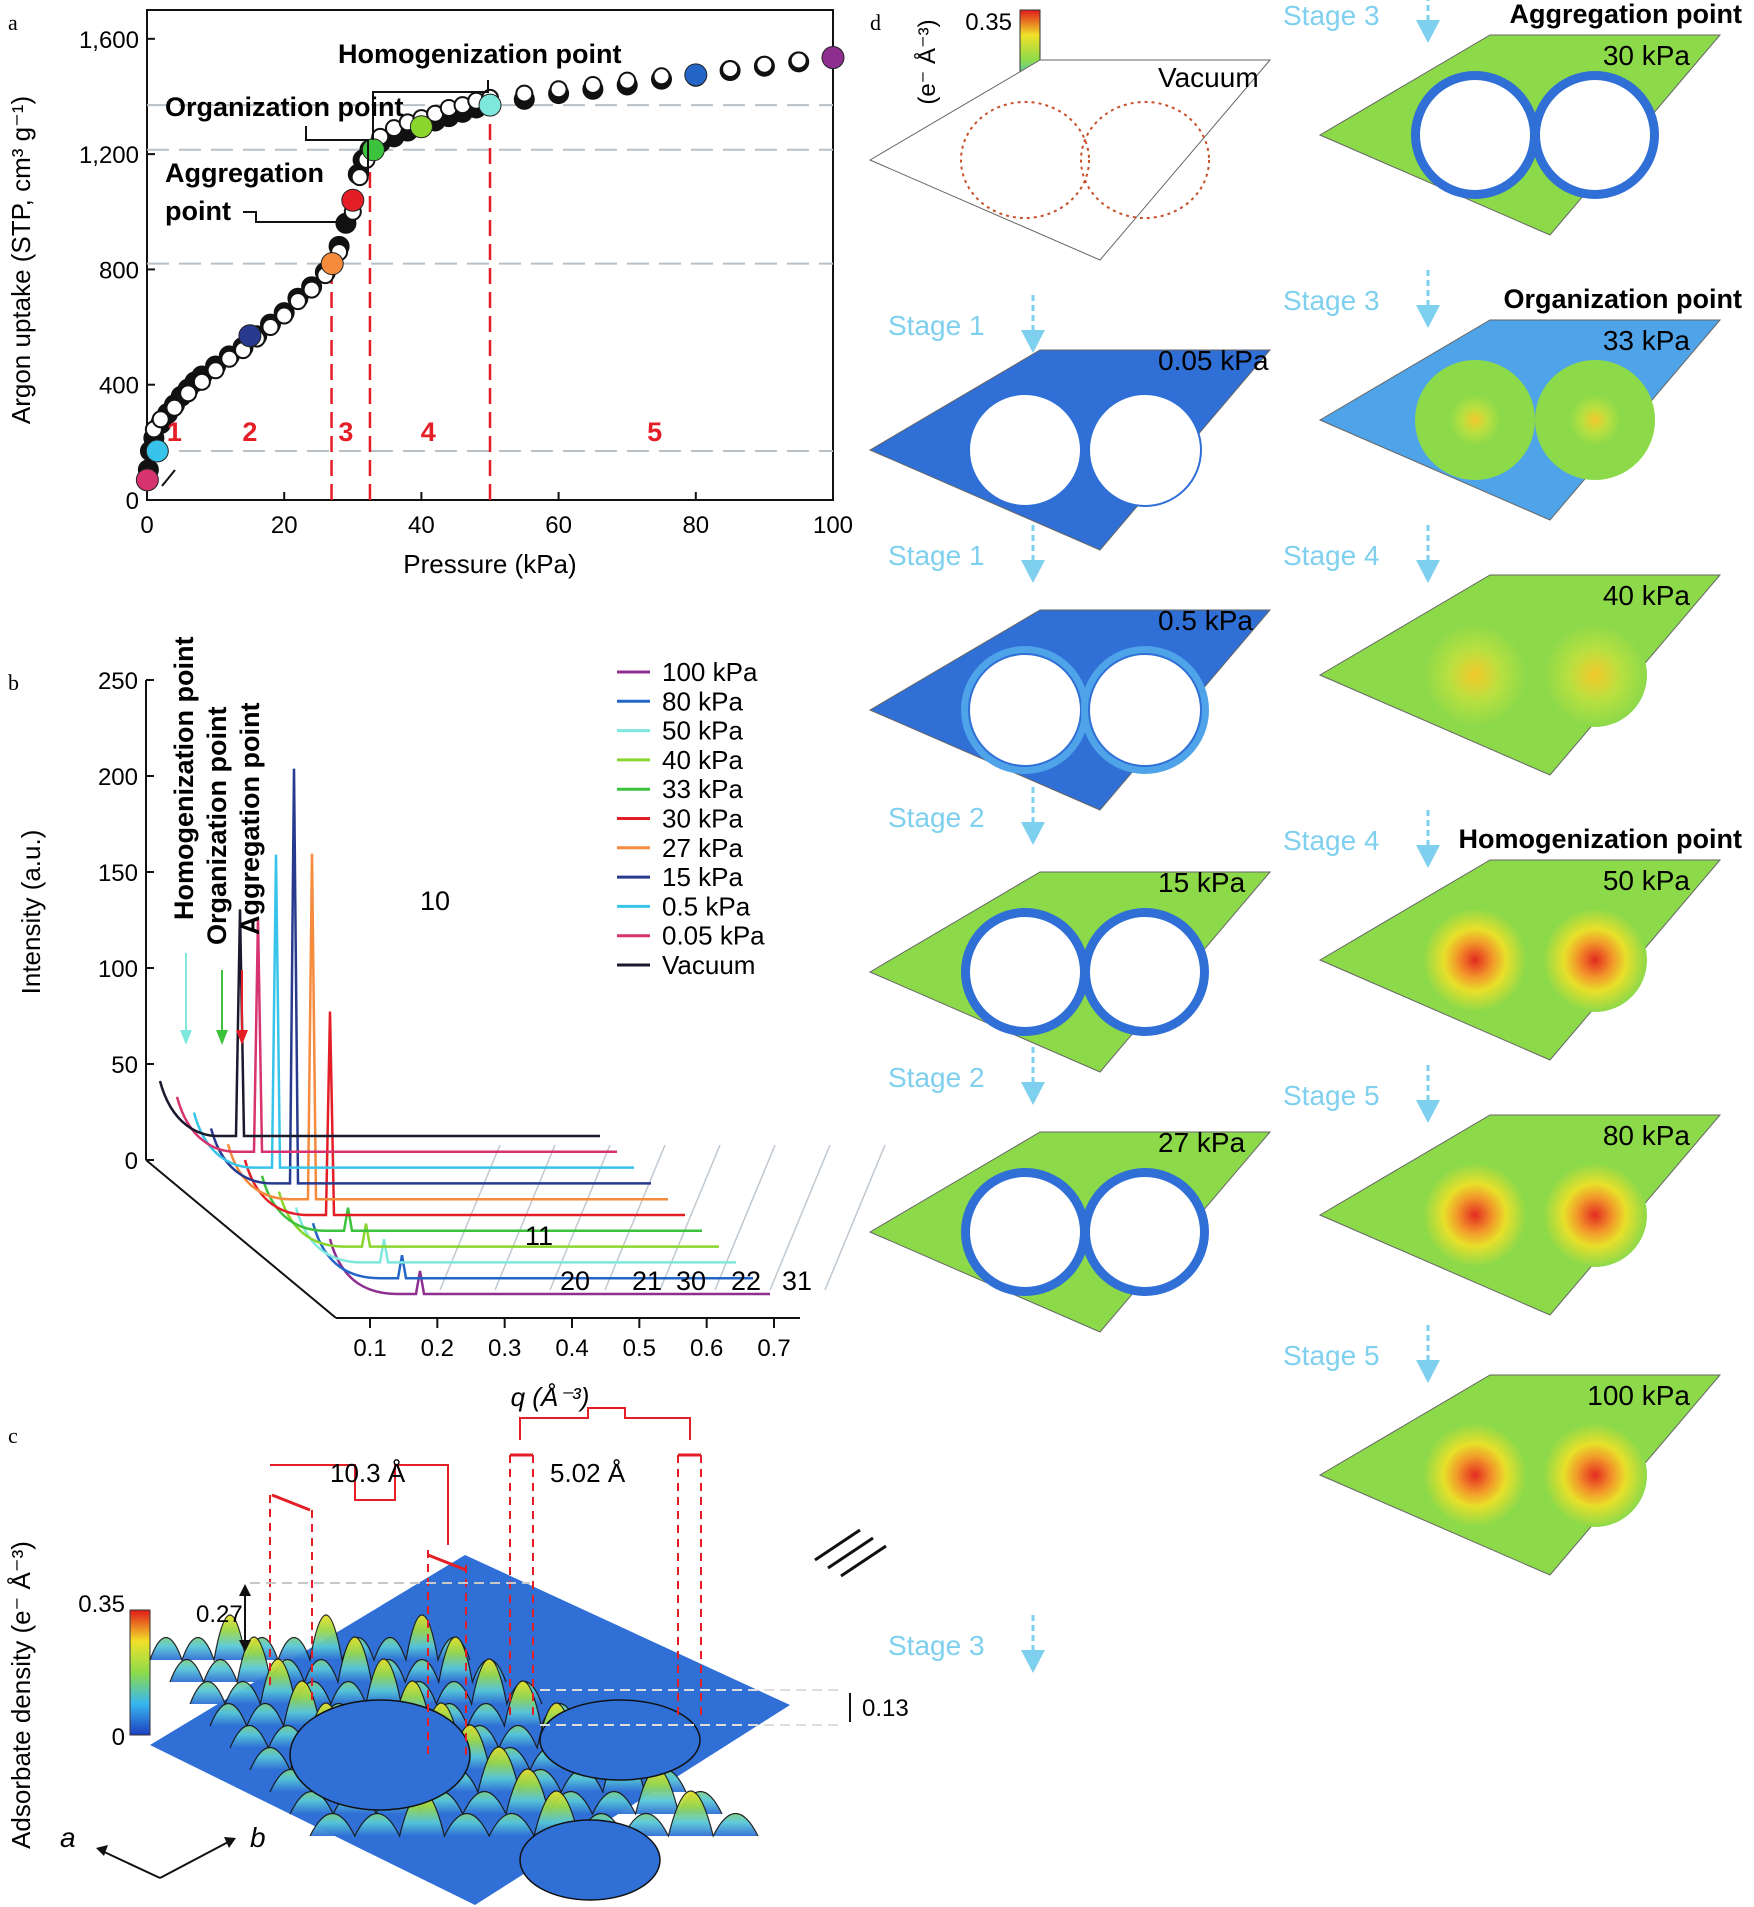  I want to click on x-tick-label: 0.7, so click(773, 1348).